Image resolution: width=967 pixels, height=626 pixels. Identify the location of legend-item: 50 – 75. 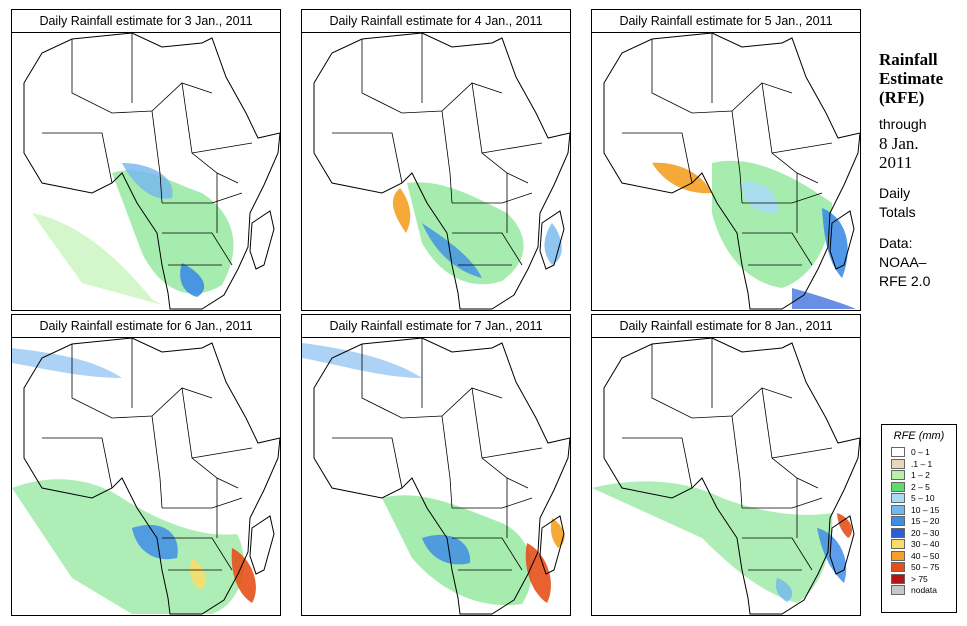
(923, 567).